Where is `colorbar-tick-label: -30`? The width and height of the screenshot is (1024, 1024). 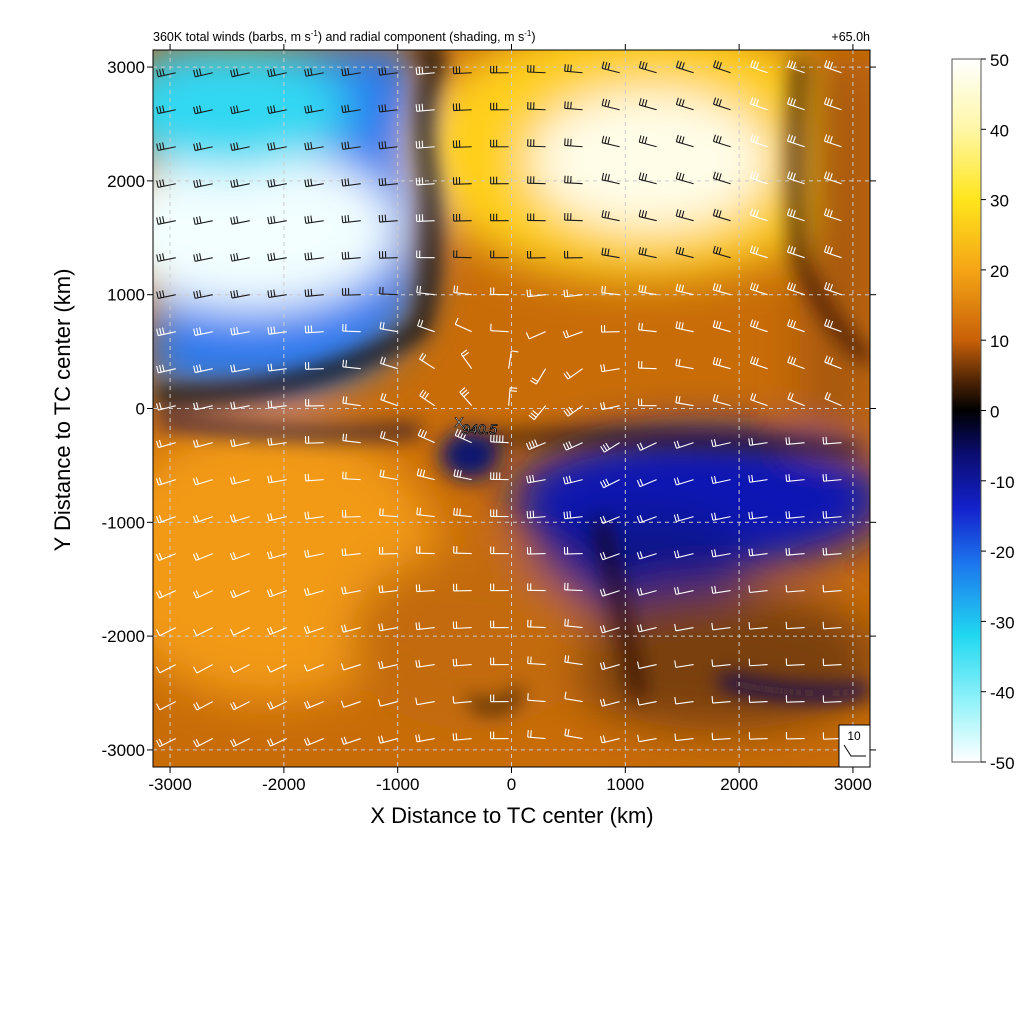 colorbar-tick-label: -30 is located at coordinates (1002, 622).